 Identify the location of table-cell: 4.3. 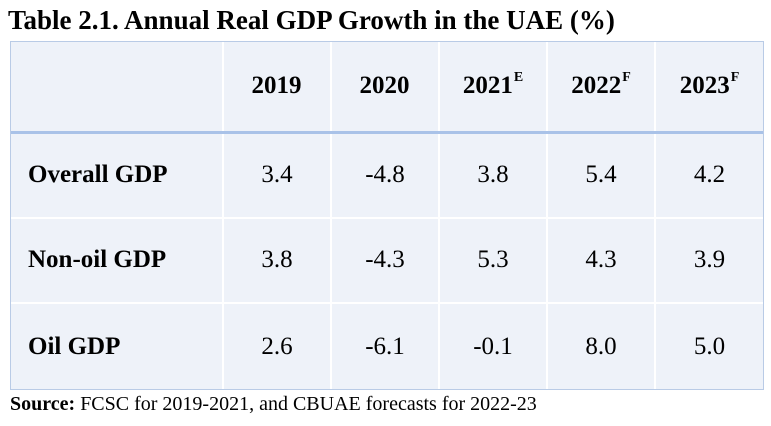
(600, 260).